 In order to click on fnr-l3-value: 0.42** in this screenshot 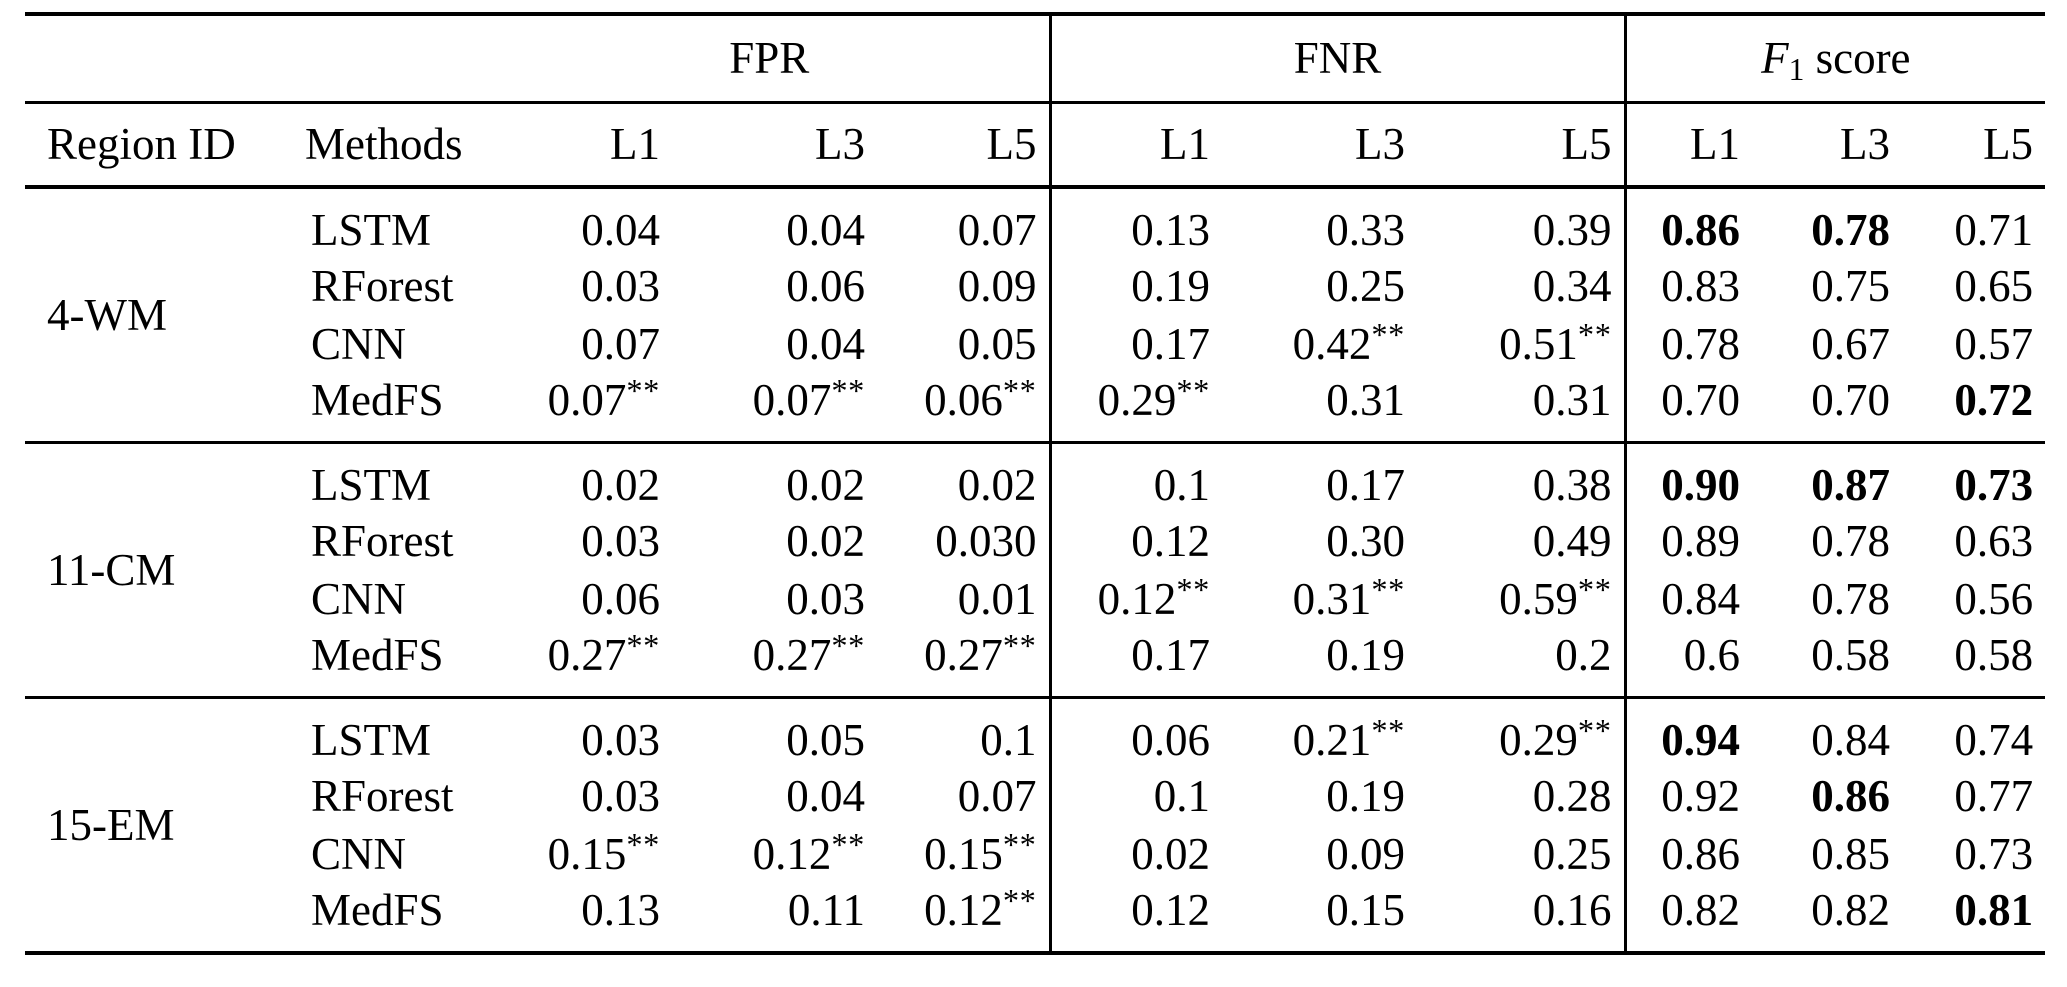, I will do `click(1349, 343)`.